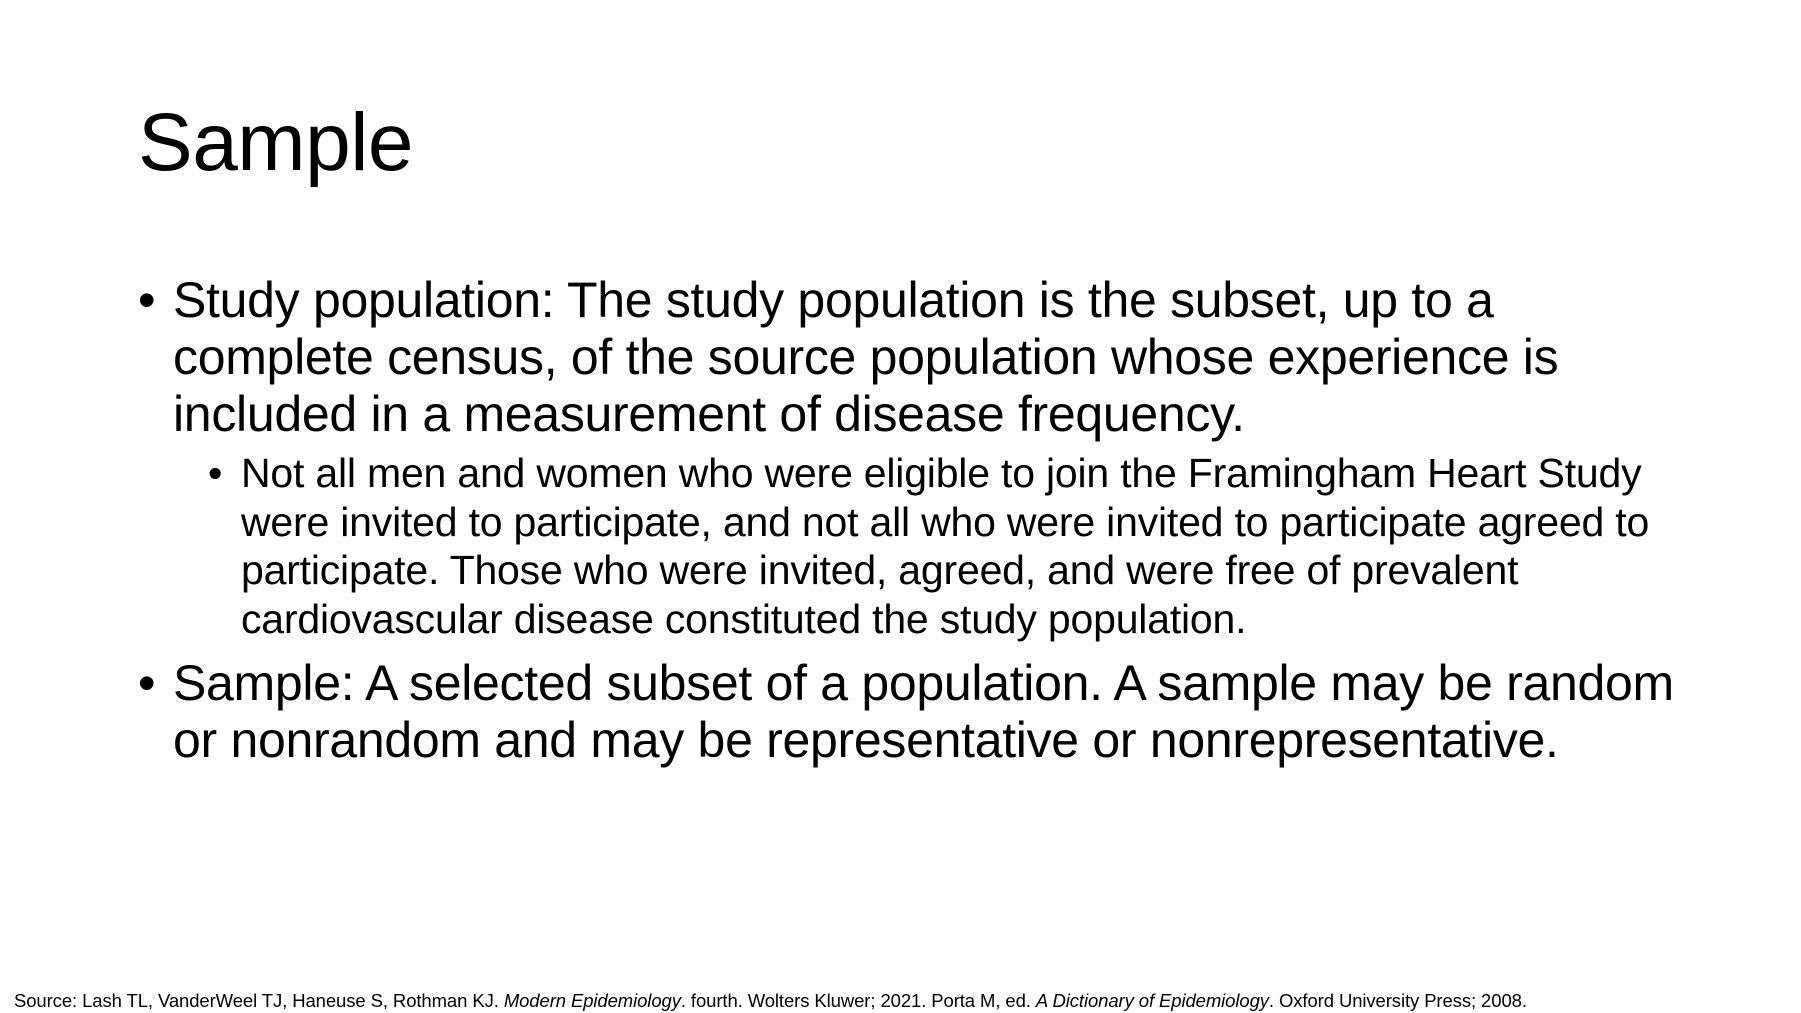 Image resolution: width=1801 pixels, height=1013 pixels. Describe the element at coordinates (1152, 1000) in the screenshot. I see `source-book-dictionary: A Dictionary of Epidemiology` at that location.